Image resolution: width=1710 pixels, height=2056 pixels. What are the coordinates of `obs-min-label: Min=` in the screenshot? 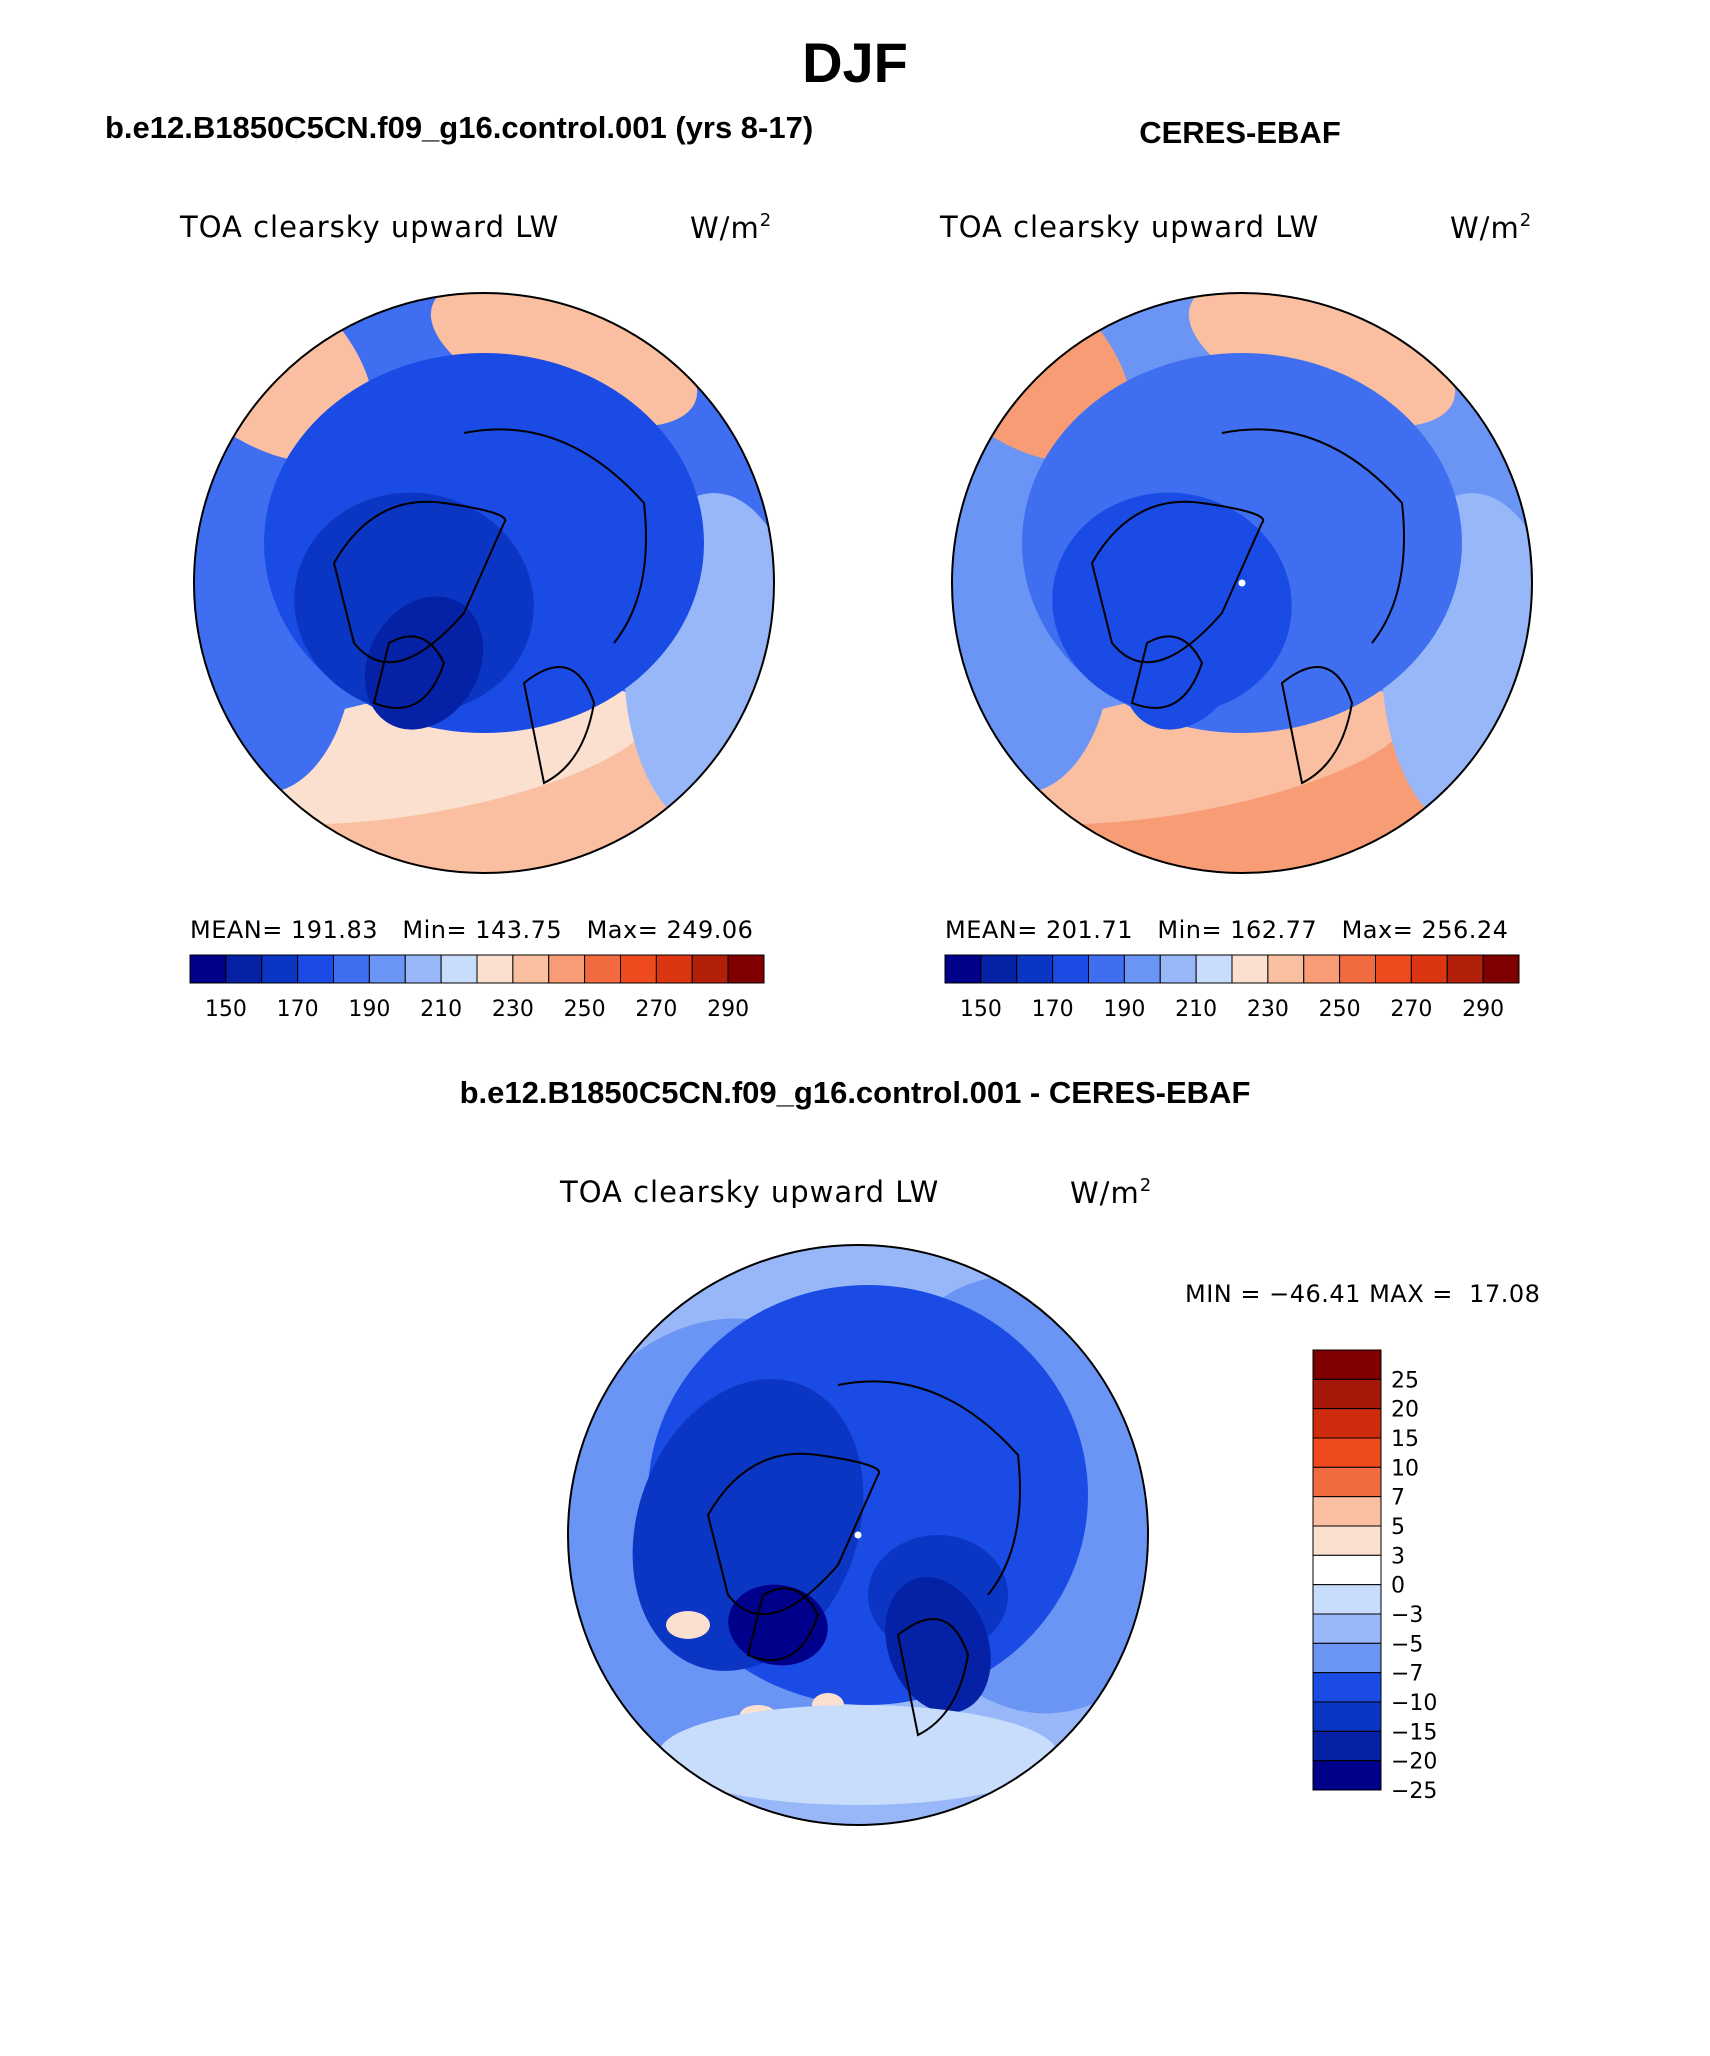 It's located at (1190, 930).